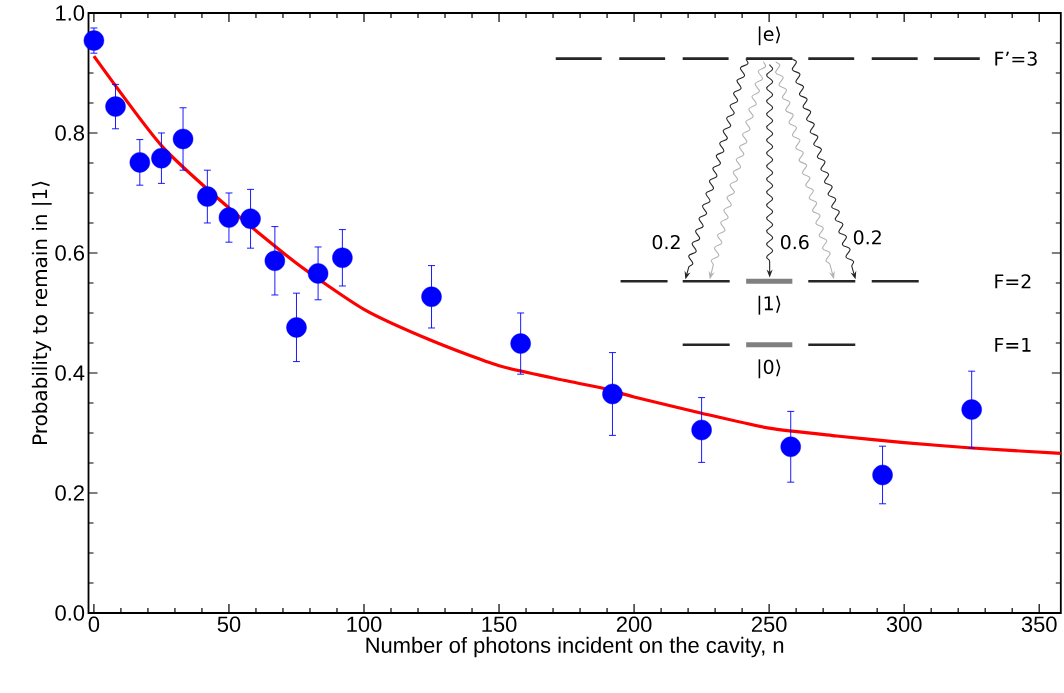  I want to click on y-tick-label: 0.4, so click(70, 373).